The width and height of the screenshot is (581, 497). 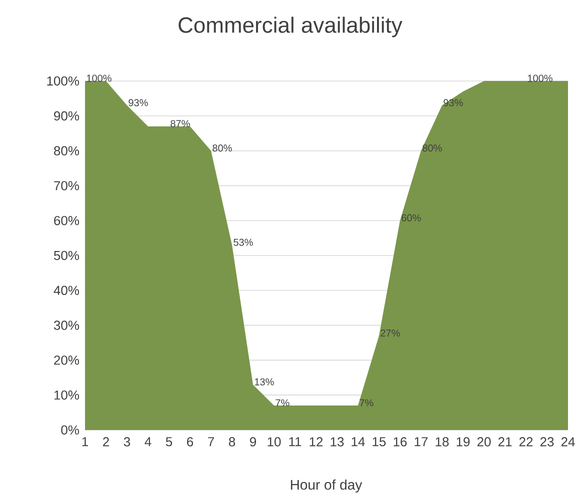 What do you see at coordinates (264, 382) in the screenshot?
I see `data-label: 13%` at bounding box center [264, 382].